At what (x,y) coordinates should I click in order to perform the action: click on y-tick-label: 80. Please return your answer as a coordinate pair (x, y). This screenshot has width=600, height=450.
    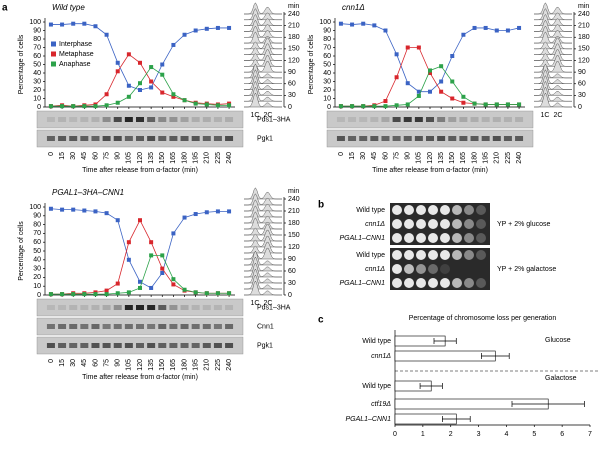
    Looking at the image, I should click on (37, 224).